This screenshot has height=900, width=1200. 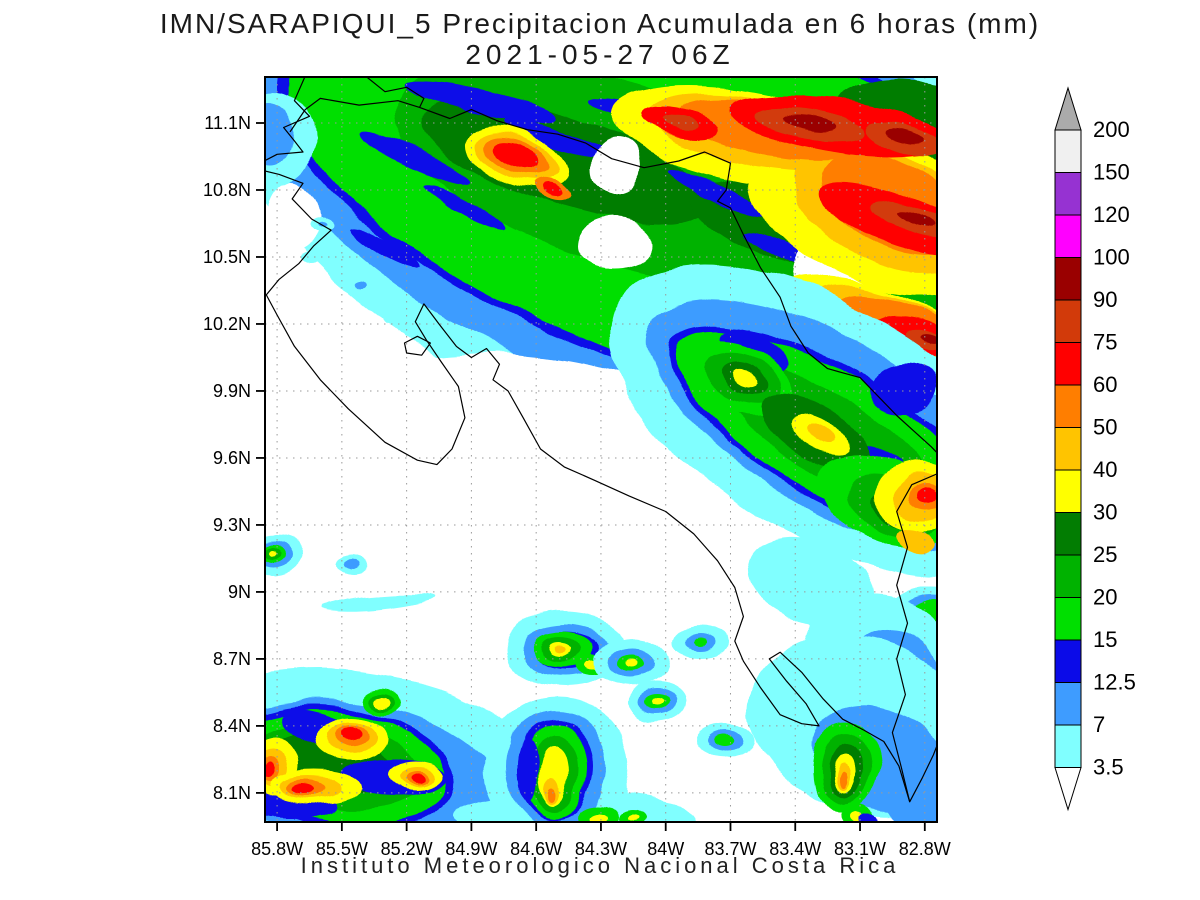 What do you see at coordinates (601, 849) in the screenshot?
I see `lon-tick-label: 84.3W` at bounding box center [601, 849].